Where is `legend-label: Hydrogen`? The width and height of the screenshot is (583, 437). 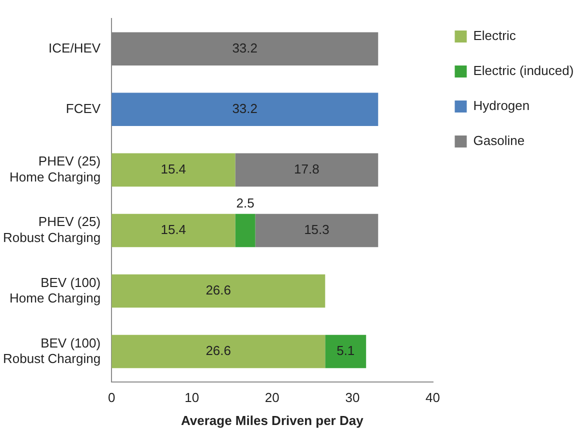 legend-label: Hydrogen is located at coordinates (501, 106).